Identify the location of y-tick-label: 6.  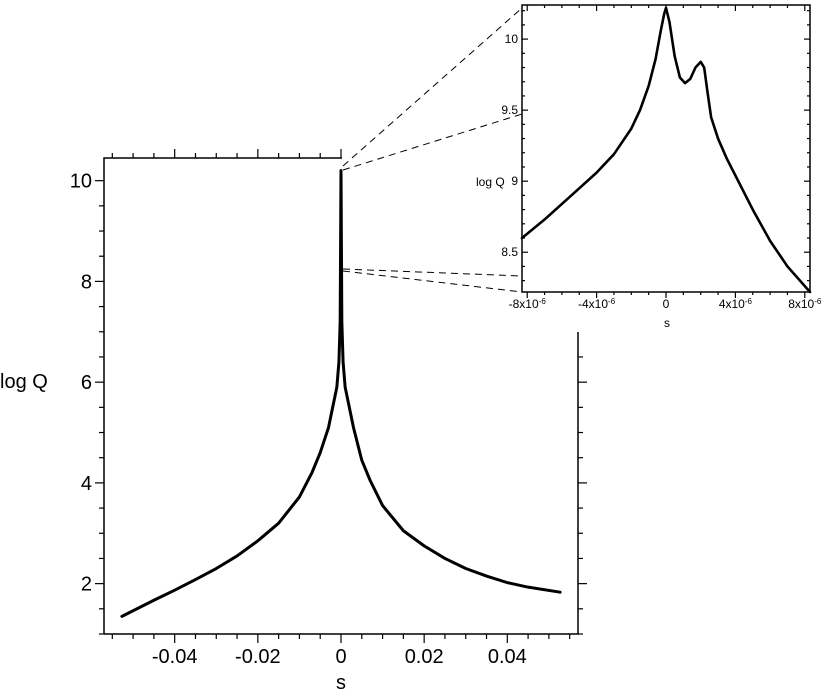
(86, 383).